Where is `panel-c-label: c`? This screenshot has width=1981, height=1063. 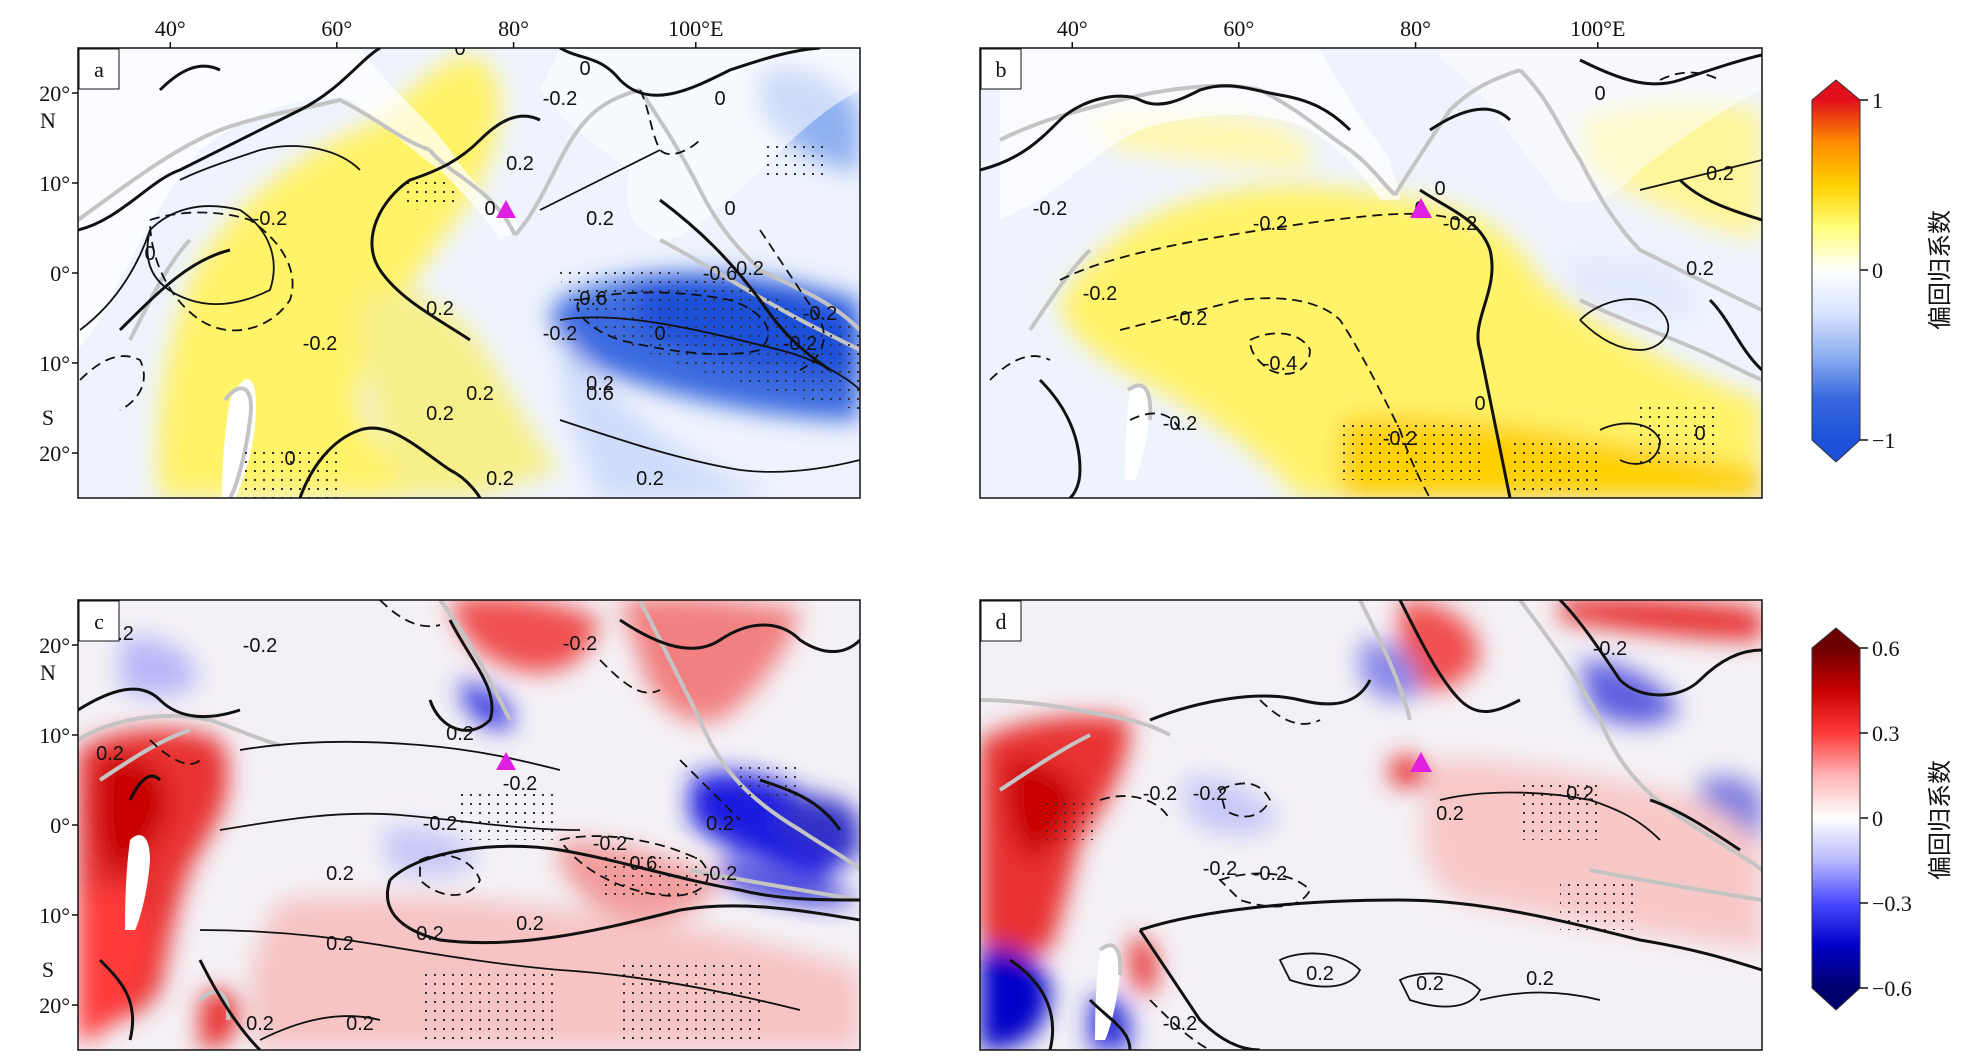 panel-c-label: c is located at coordinates (99, 621).